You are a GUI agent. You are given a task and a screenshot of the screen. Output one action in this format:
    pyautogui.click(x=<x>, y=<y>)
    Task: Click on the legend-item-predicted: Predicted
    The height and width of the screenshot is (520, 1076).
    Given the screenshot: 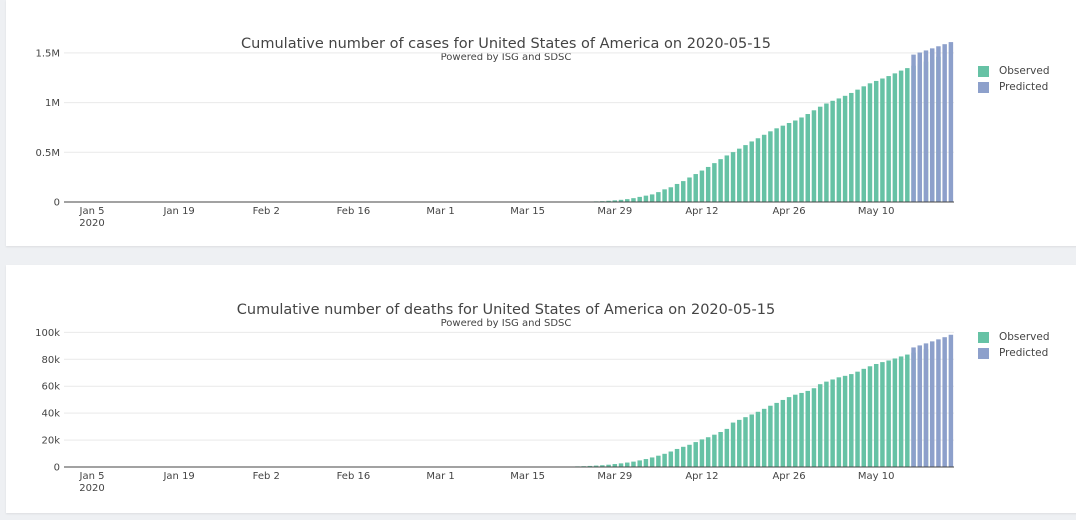 What is the action you would take?
    pyautogui.click(x=1014, y=87)
    